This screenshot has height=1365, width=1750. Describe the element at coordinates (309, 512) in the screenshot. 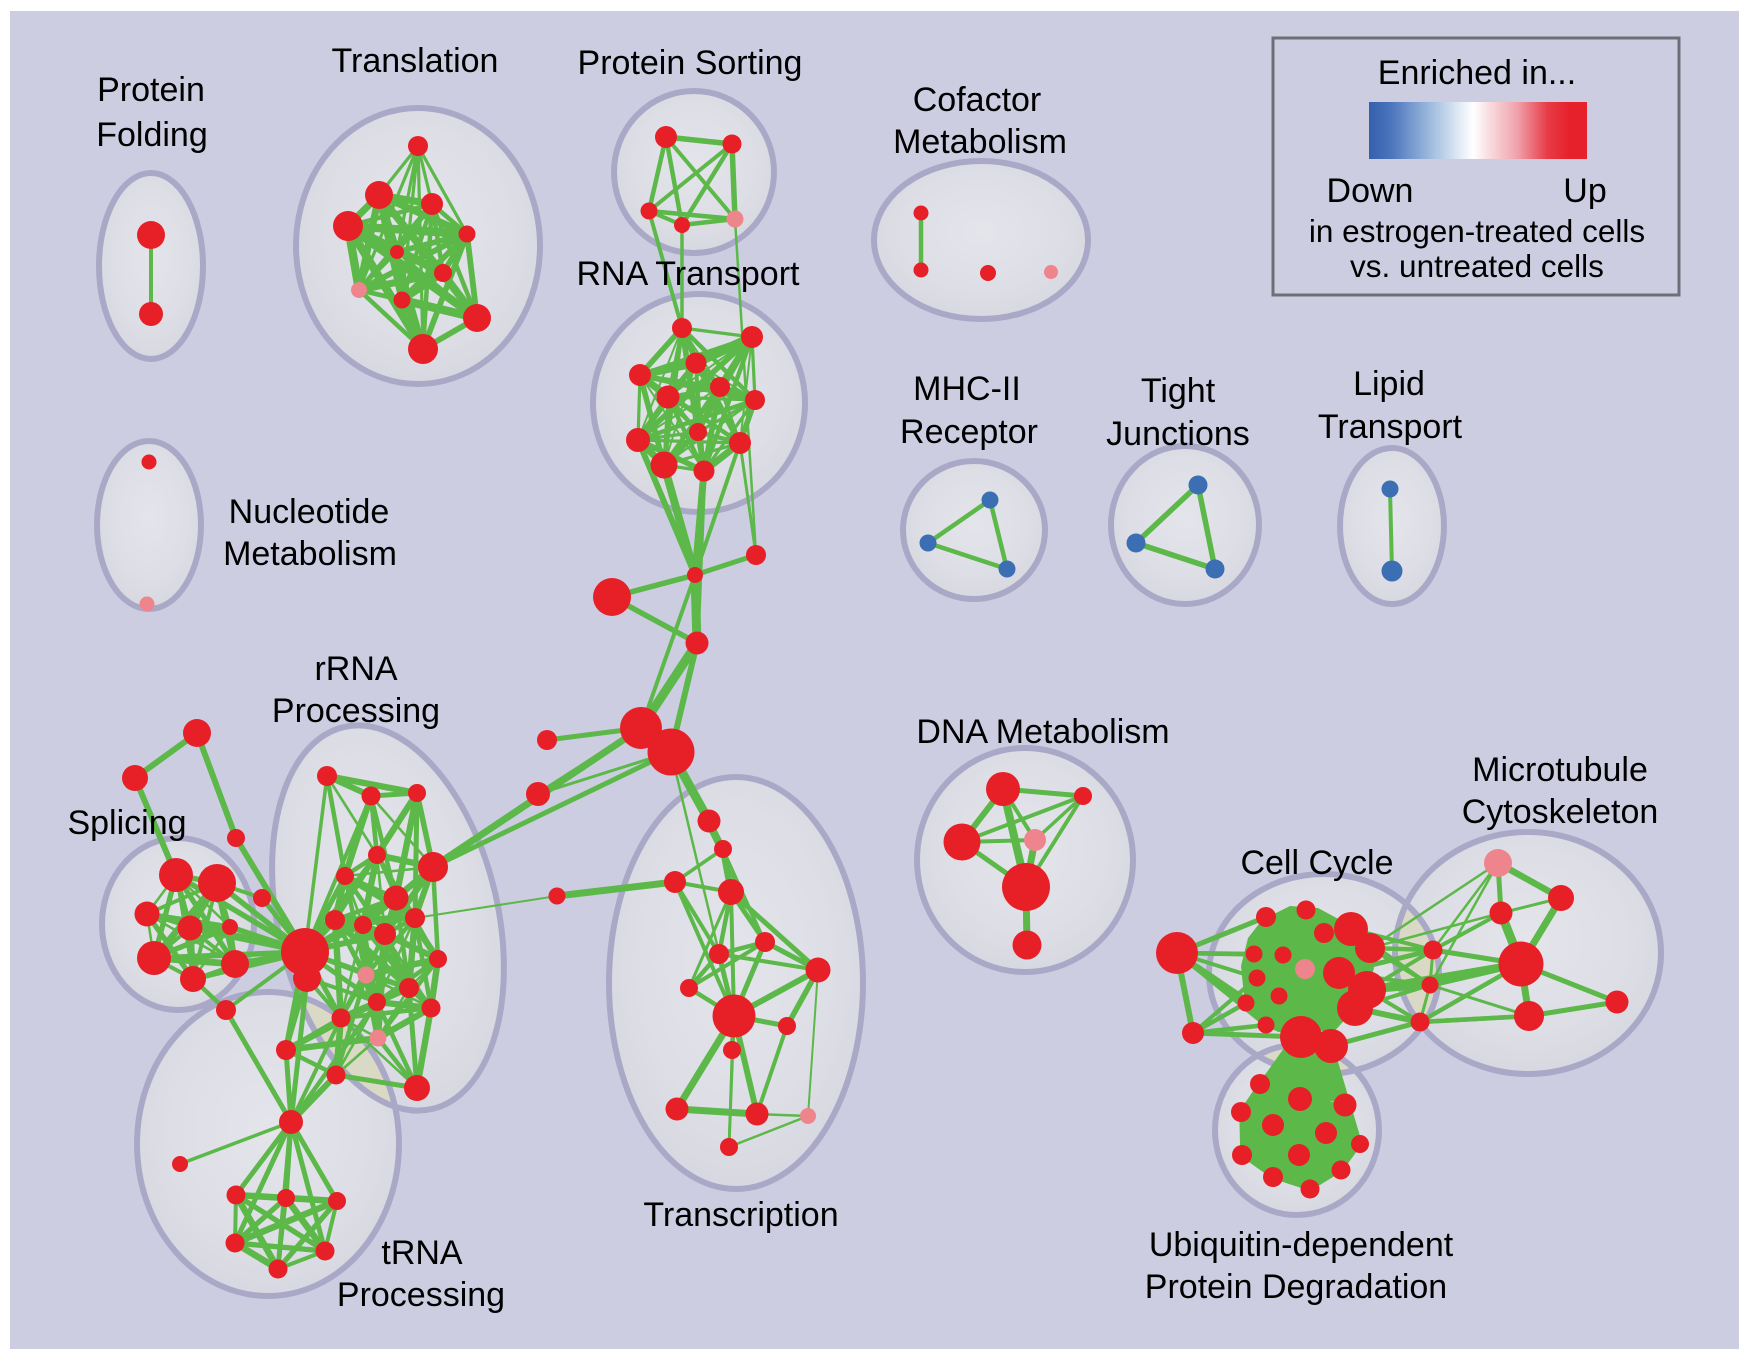

I see `svg-text: Nucleotide` at that location.